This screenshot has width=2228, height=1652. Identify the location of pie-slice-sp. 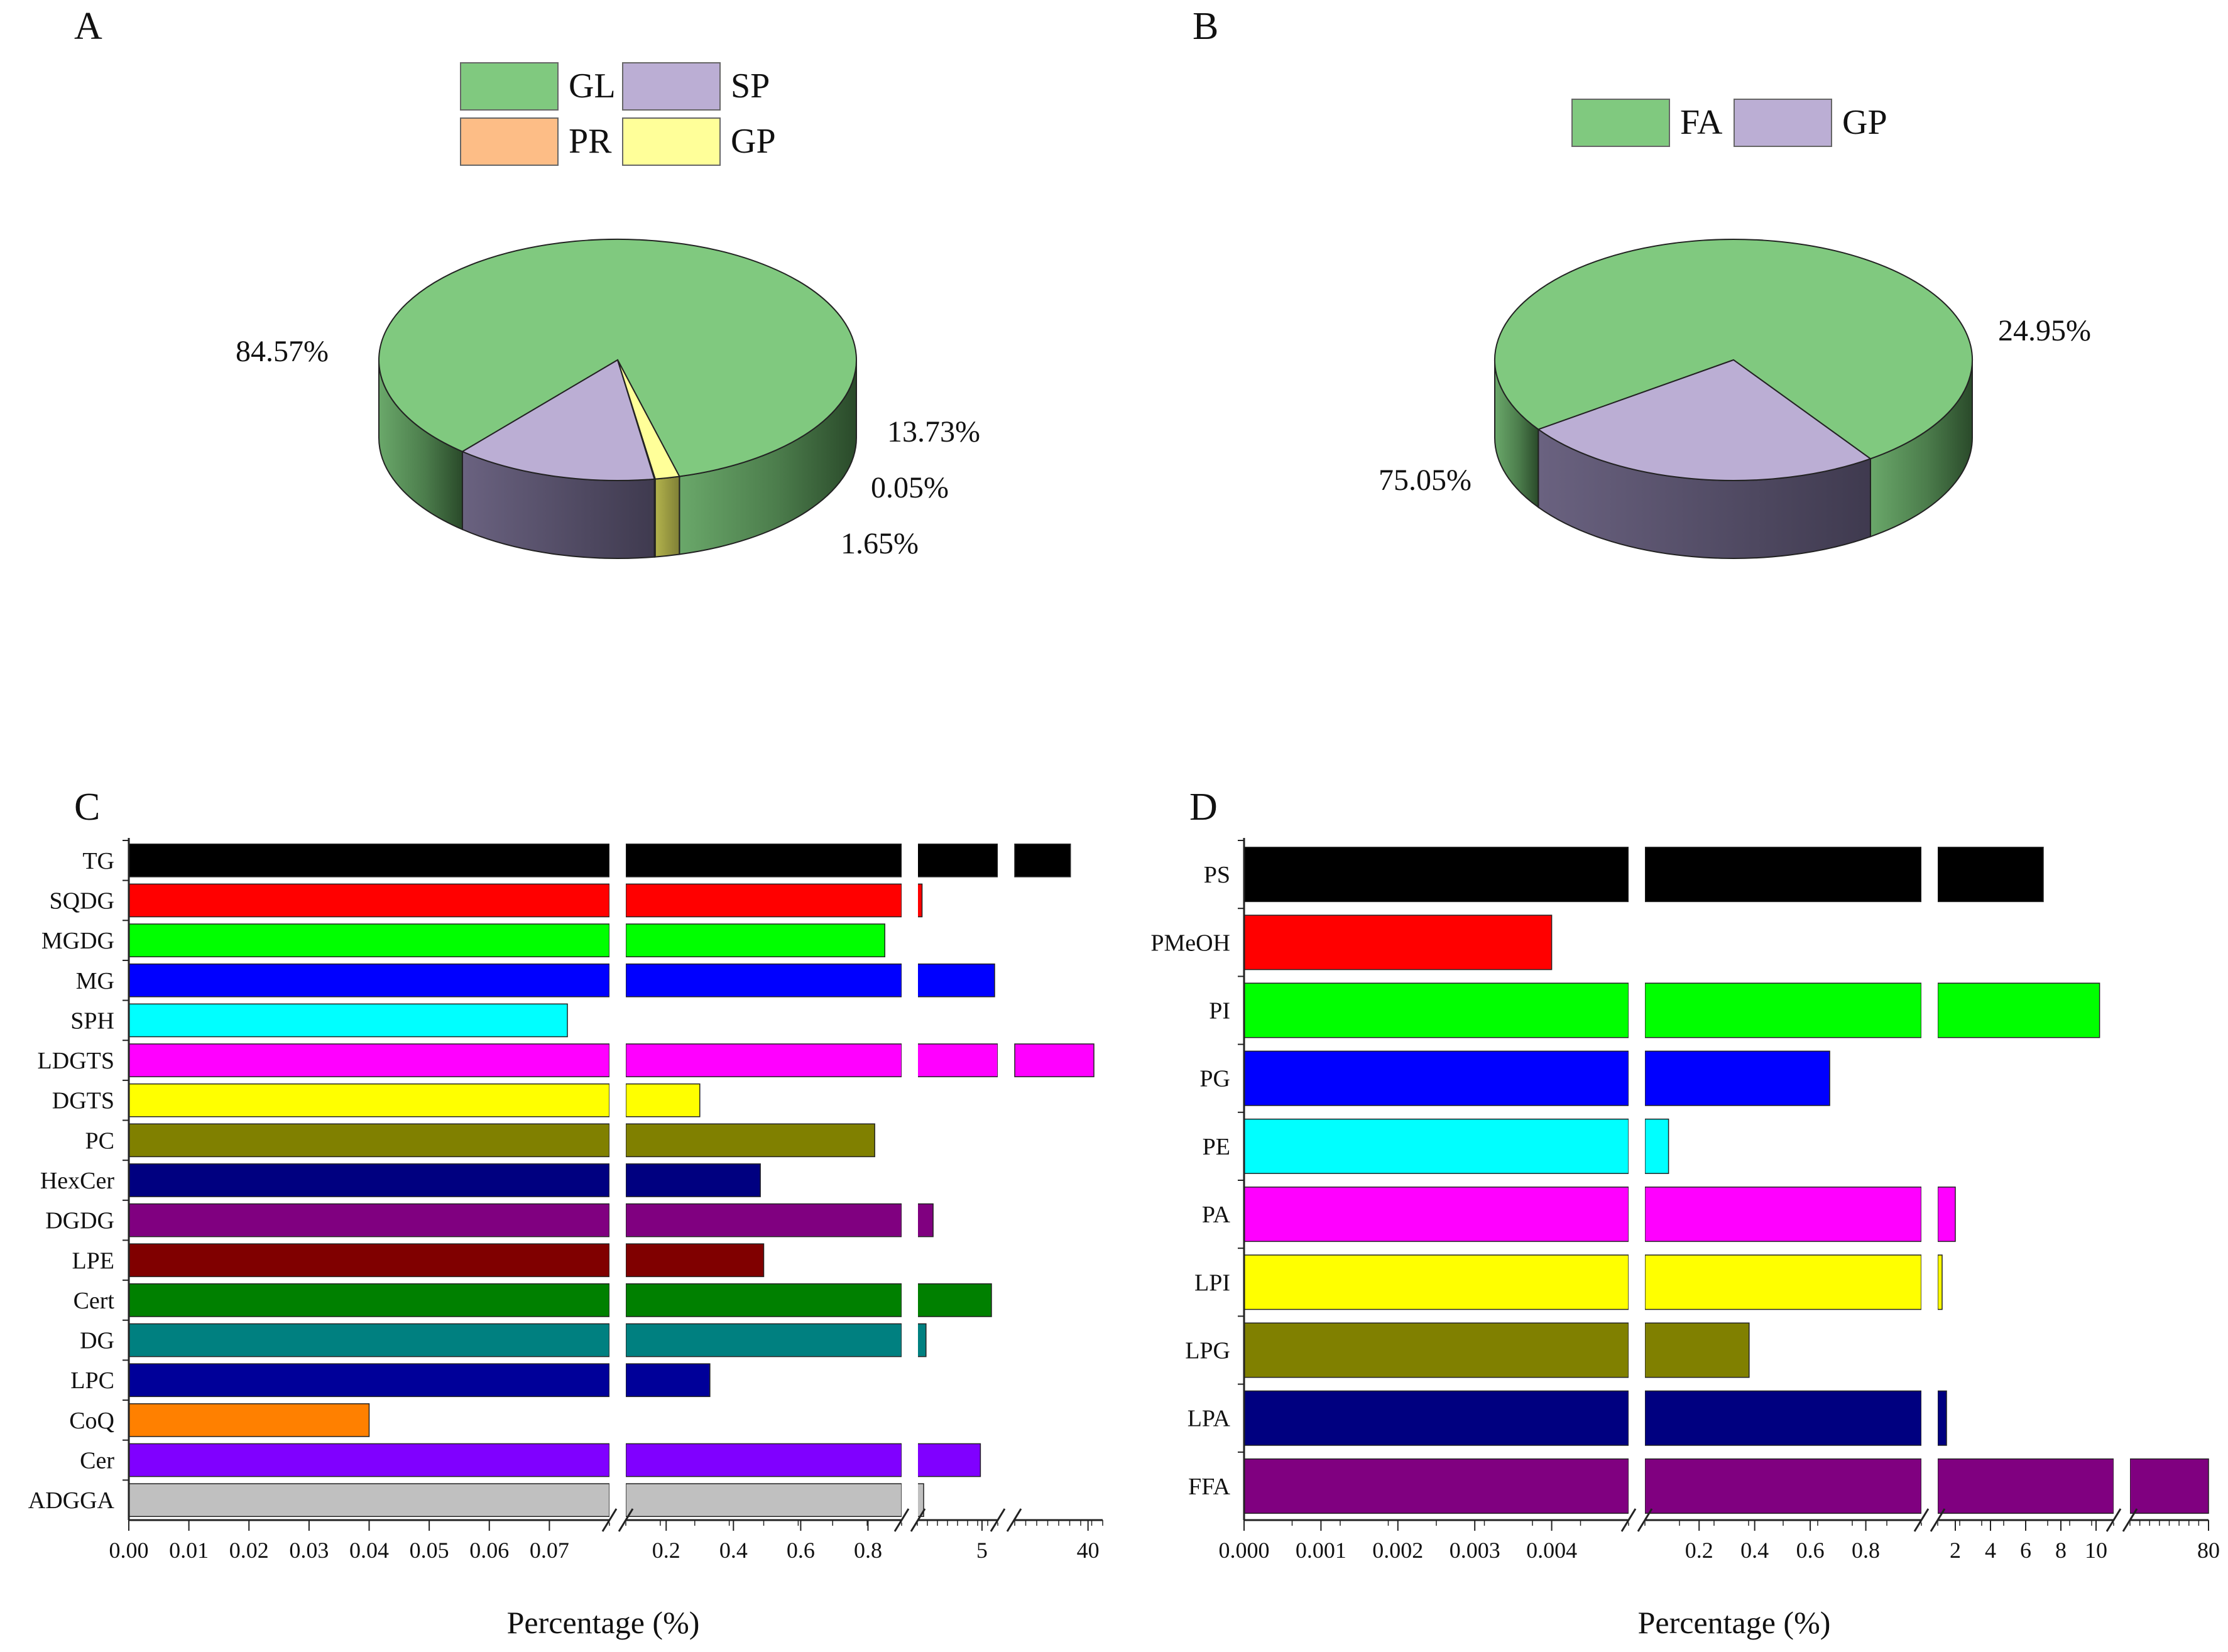
(558, 420).